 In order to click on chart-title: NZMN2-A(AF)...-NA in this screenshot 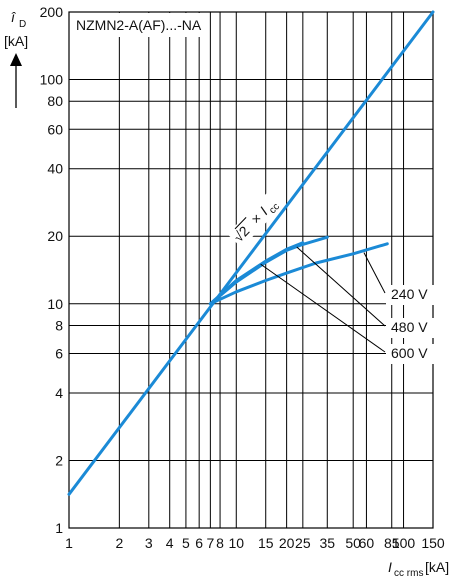, I will do `click(139, 25)`.